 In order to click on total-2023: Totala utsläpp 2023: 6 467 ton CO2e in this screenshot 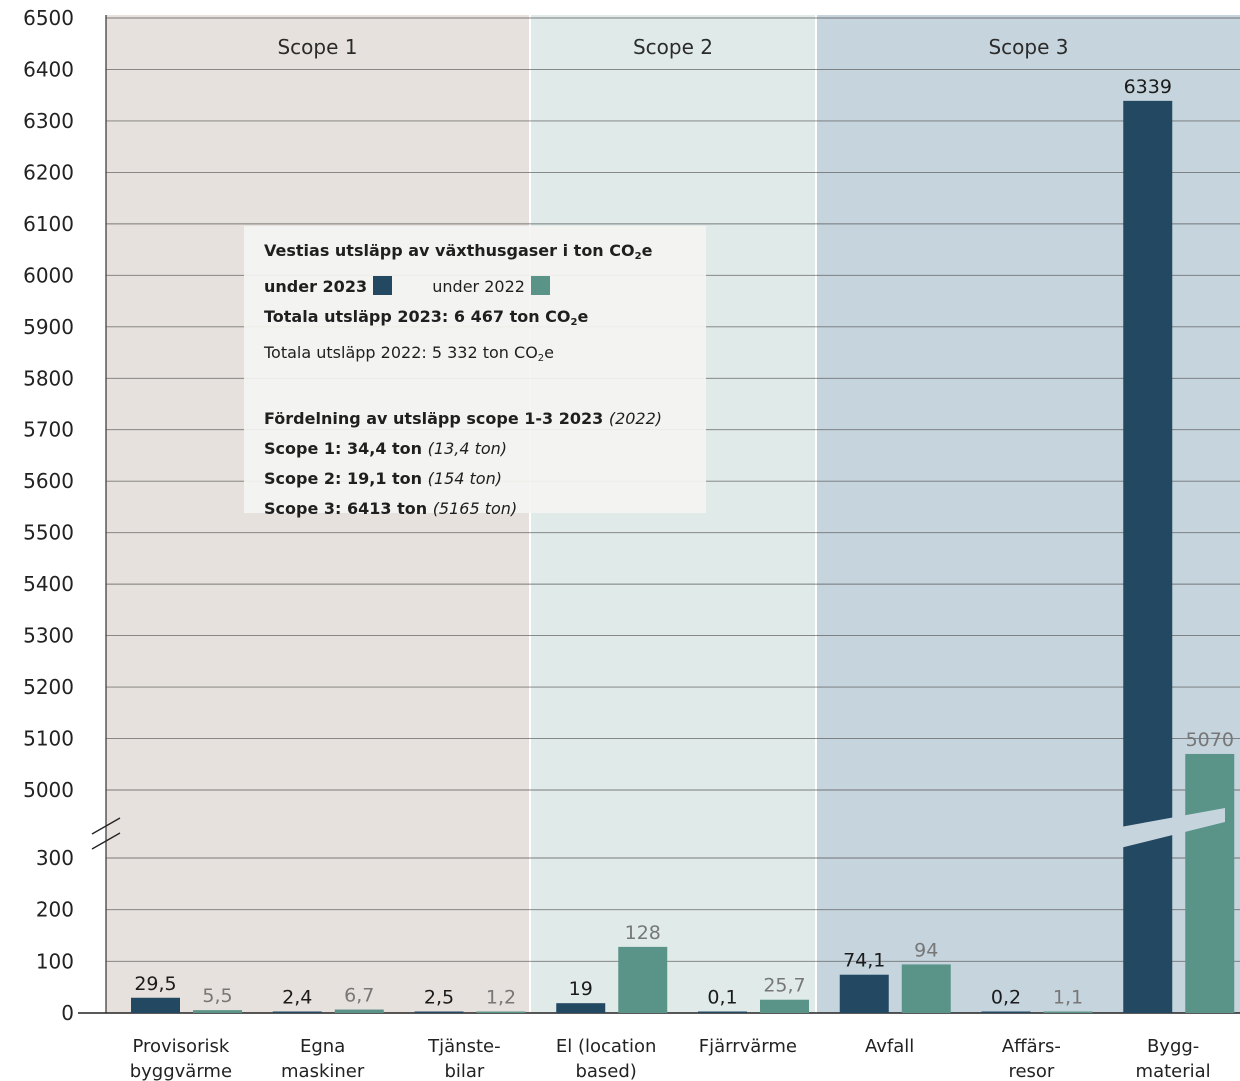, I will do `click(426, 317)`.